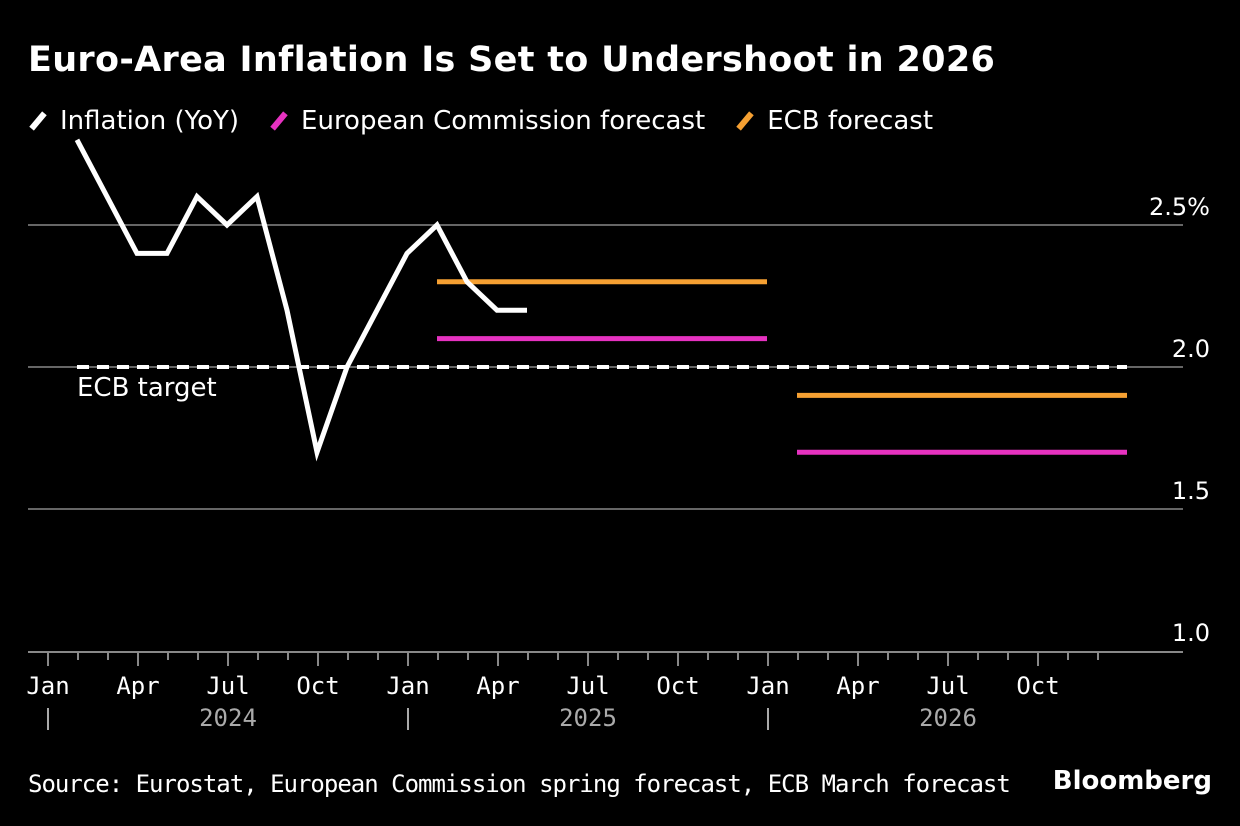 The width and height of the screenshot is (1240, 826). What do you see at coordinates (850, 121) in the screenshot?
I see `legend-label-ecb: ECB forecast` at bounding box center [850, 121].